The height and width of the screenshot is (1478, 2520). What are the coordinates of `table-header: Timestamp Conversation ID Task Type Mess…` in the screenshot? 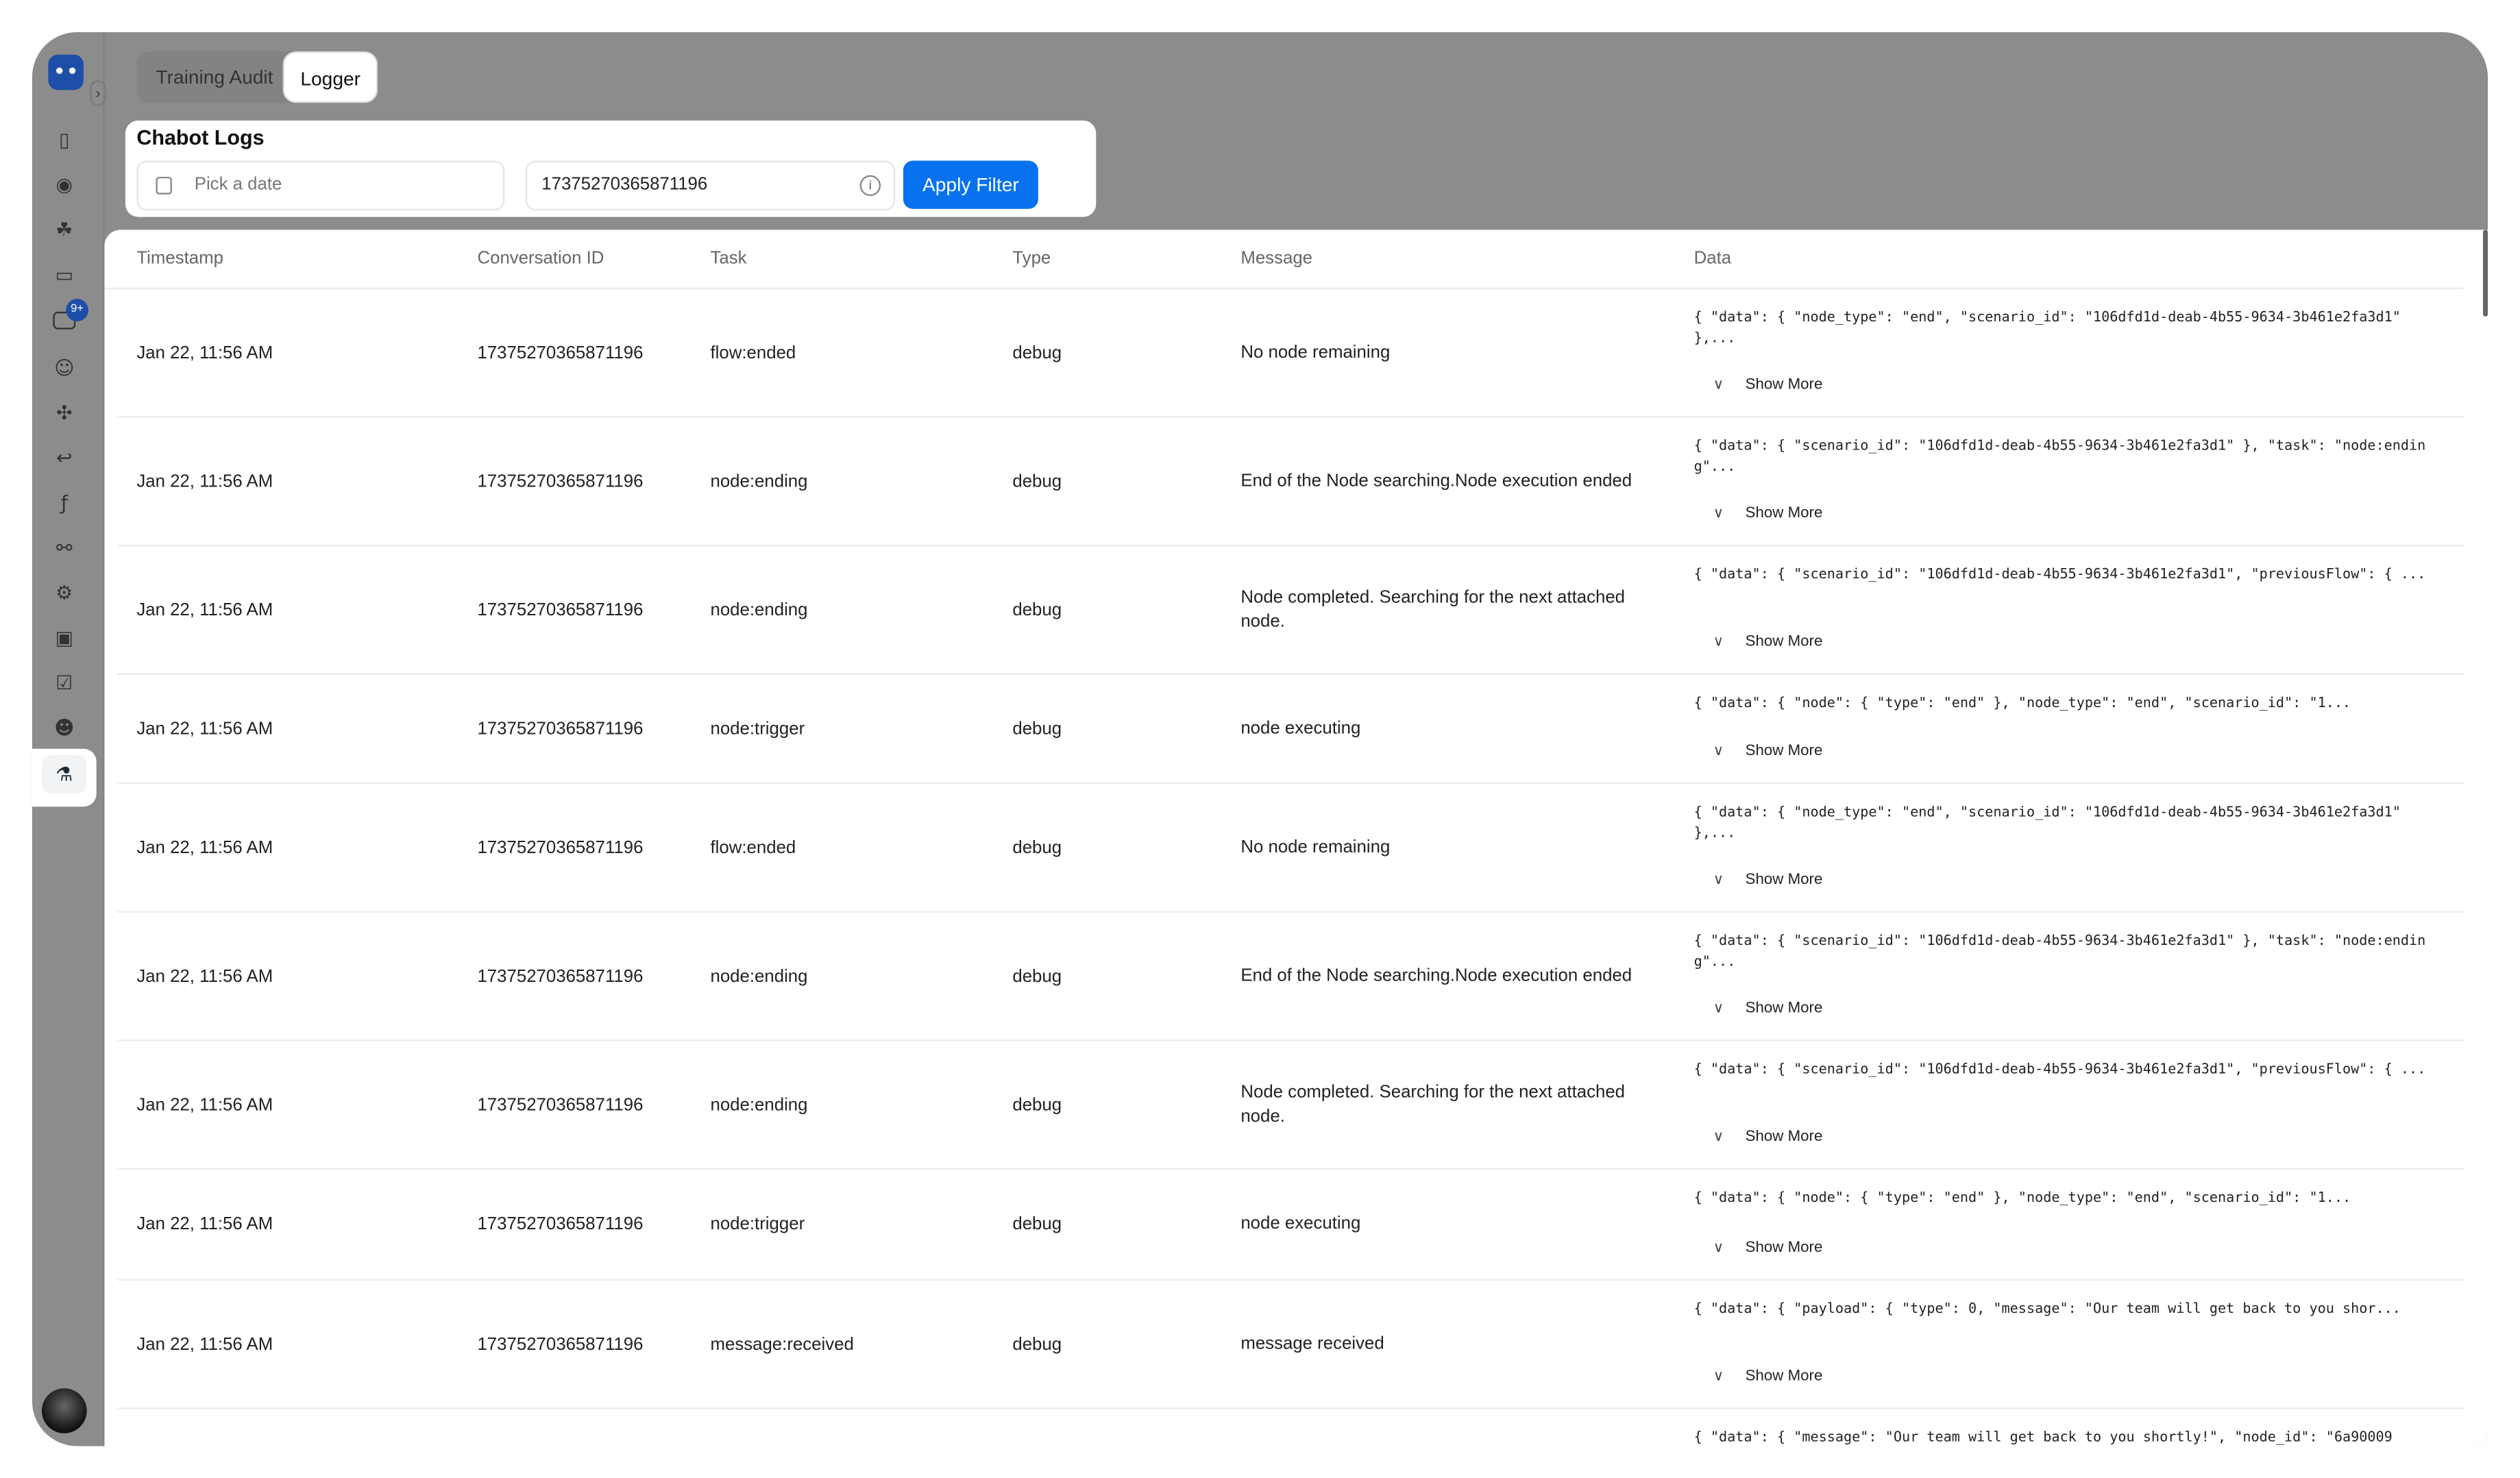 It's located at (1284, 260).